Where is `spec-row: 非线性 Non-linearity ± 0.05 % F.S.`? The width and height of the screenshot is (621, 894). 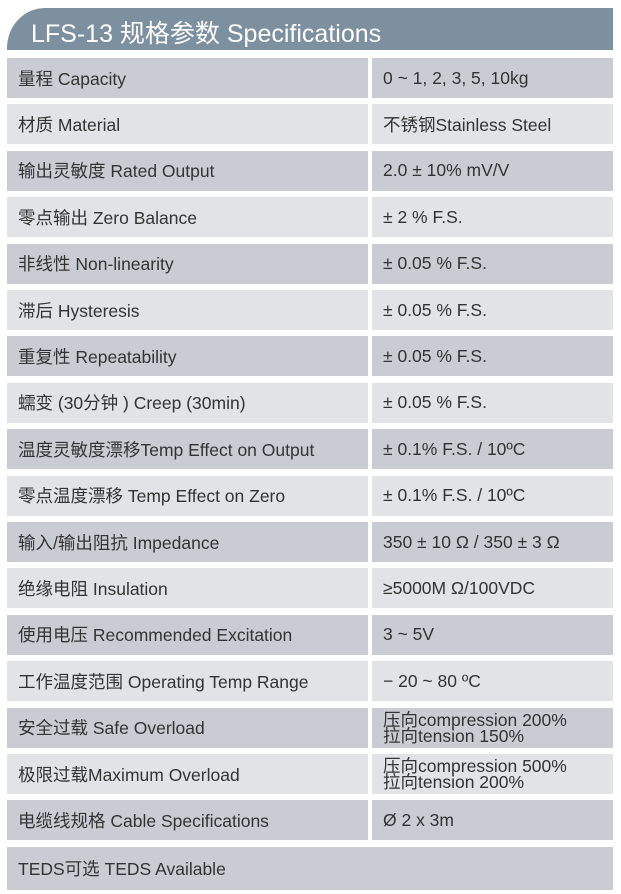 spec-row: 非线性 Non-linearity ± 0.05 % F.S. is located at coordinates (310, 263).